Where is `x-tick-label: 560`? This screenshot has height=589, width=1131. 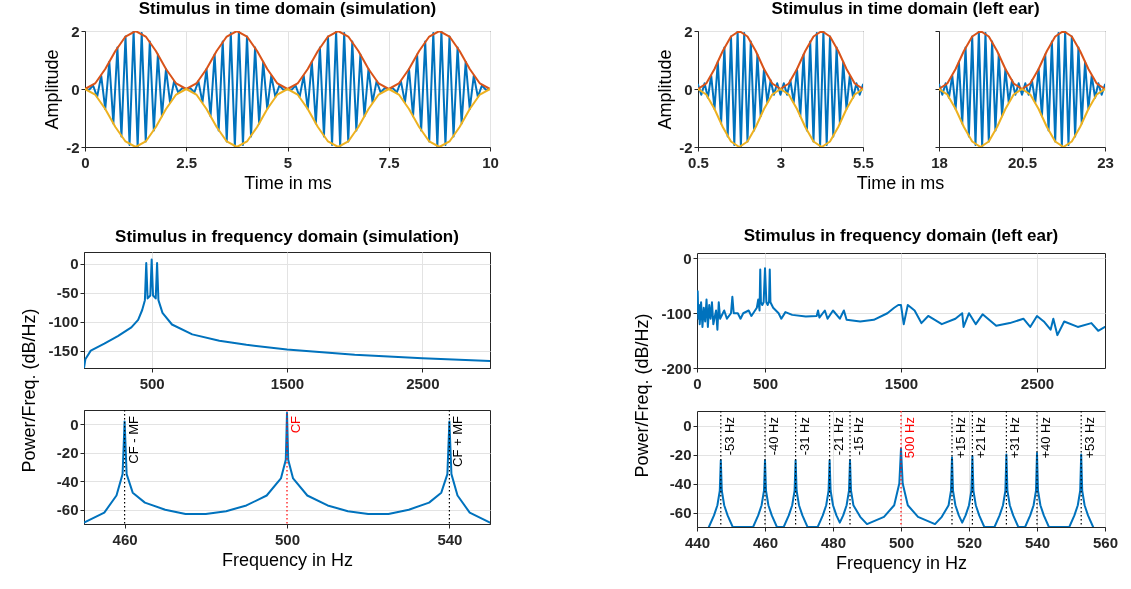 x-tick-label: 560 is located at coordinates (1105, 542).